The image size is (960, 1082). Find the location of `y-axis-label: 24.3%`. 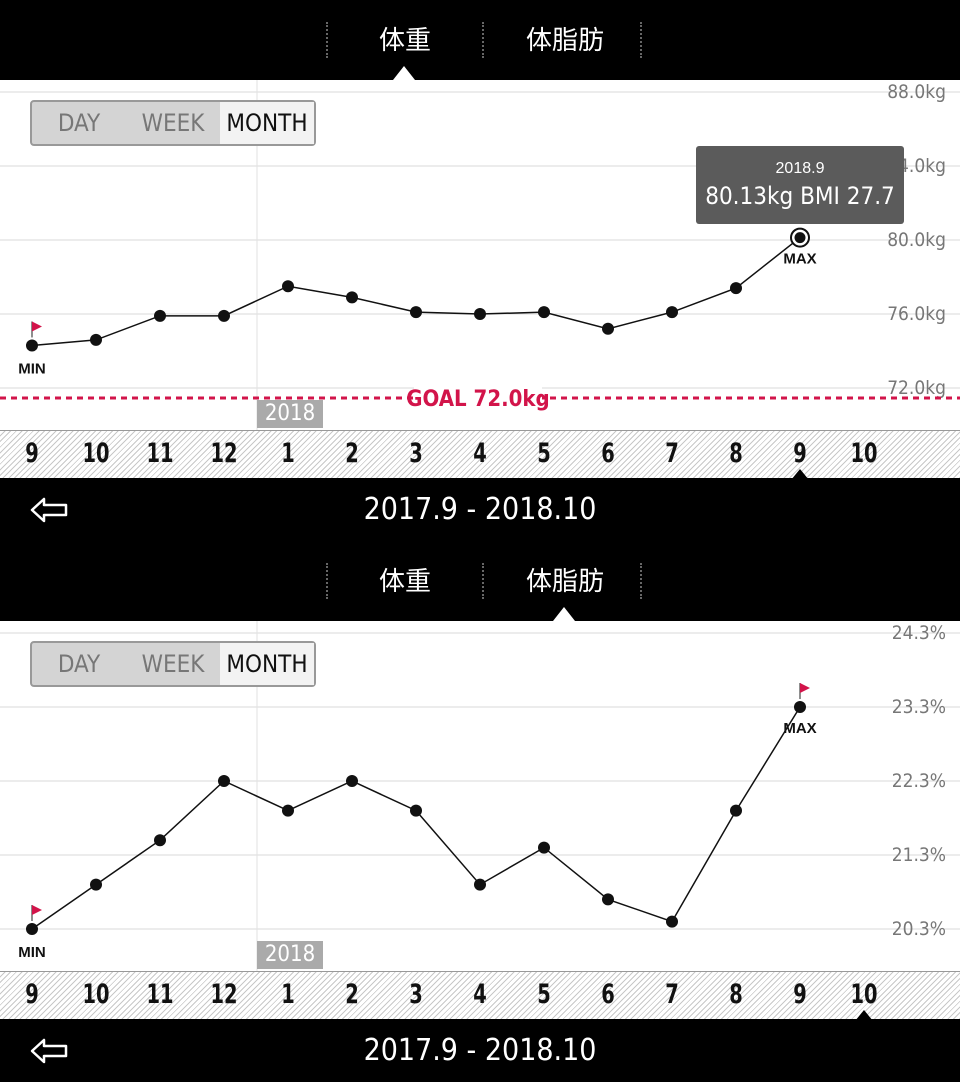

y-axis-label: 24.3% is located at coordinates (919, 633).